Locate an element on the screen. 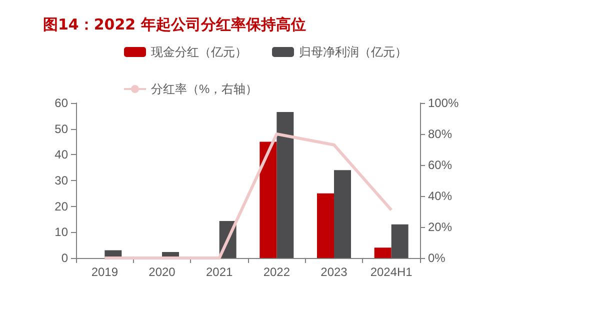  x-tick-label: 2019 is located at coordinates (104, 272).